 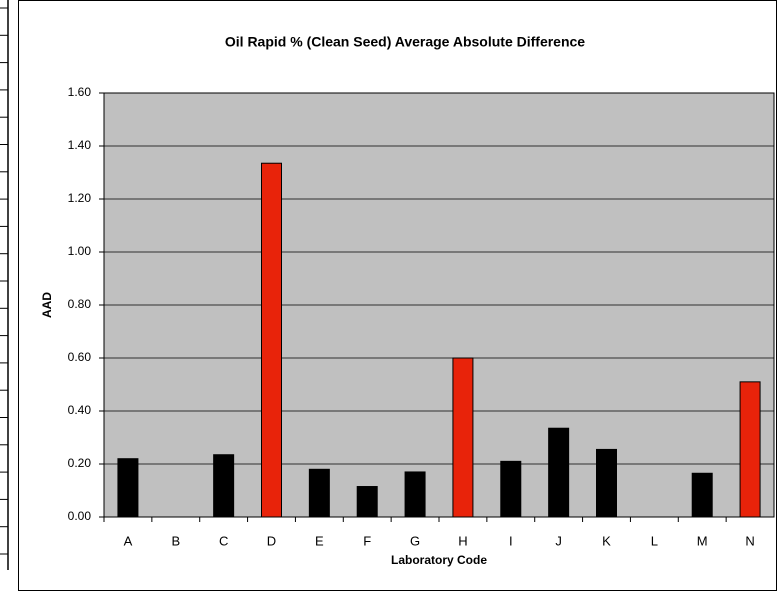 I want to click on x-tick-label: G, so click(x=415, y=540).